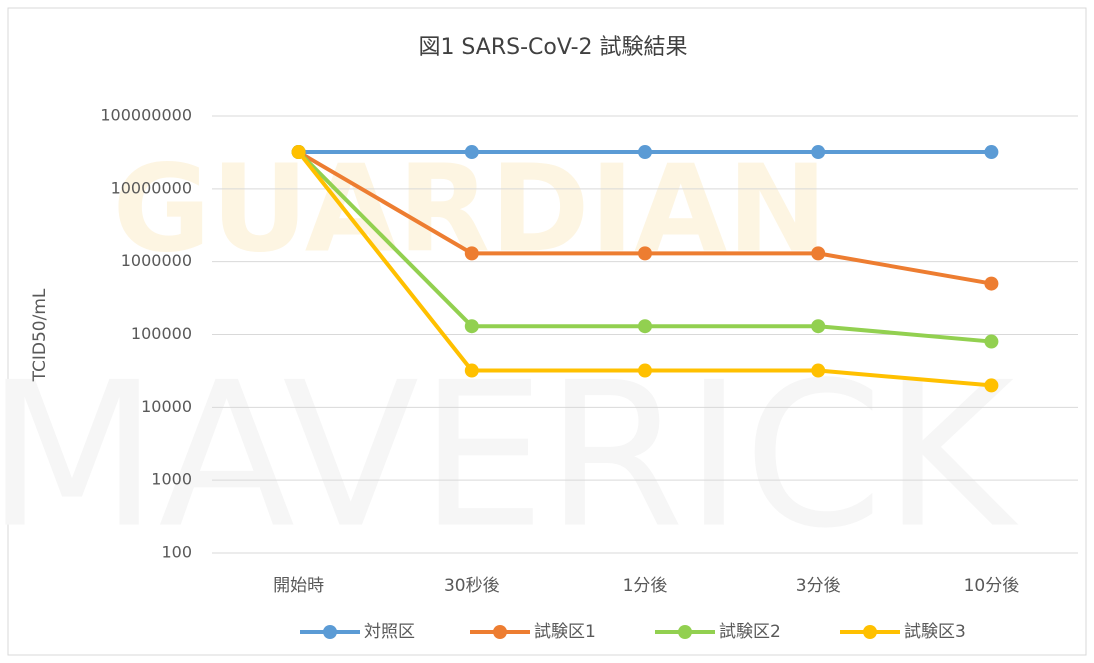 This screenshot has height=663, width=1094. I want to click on legend-label: 試験区2, so click(750, 632).